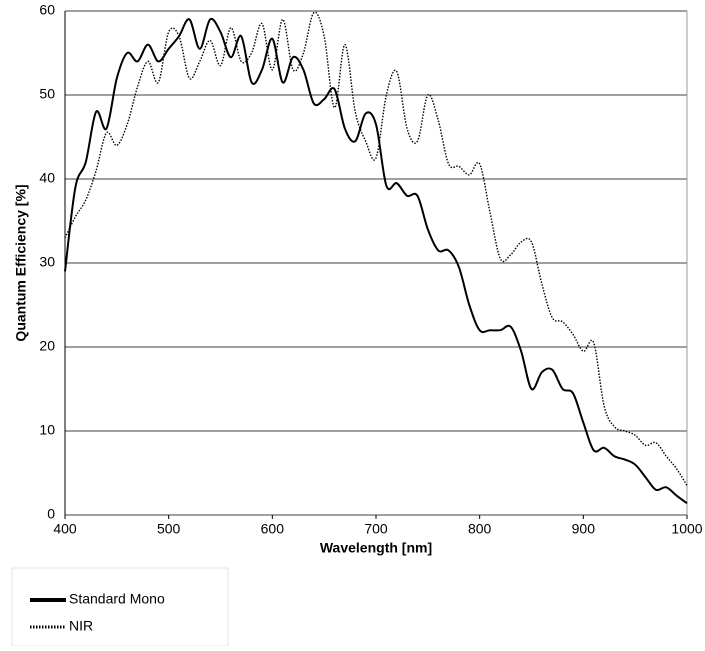  I want to click on x-tick-label: 400, so click(65, 529).